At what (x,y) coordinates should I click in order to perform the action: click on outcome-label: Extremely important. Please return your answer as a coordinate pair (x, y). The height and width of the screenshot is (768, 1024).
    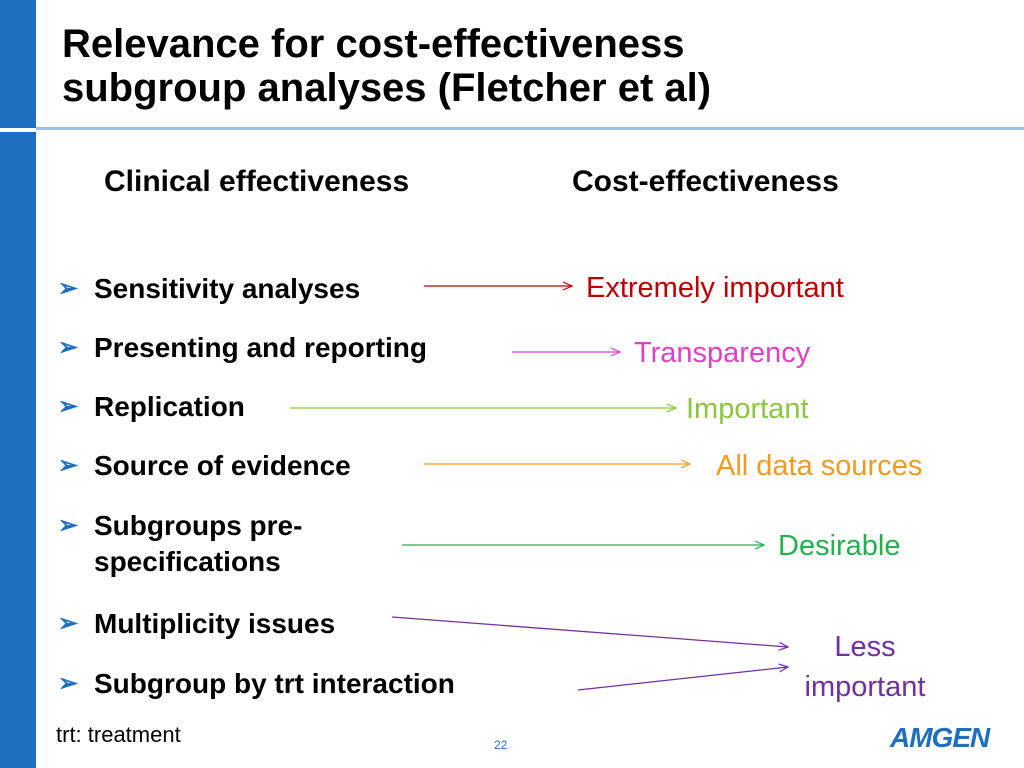
    Looking at the image, I should click on (715, 288).